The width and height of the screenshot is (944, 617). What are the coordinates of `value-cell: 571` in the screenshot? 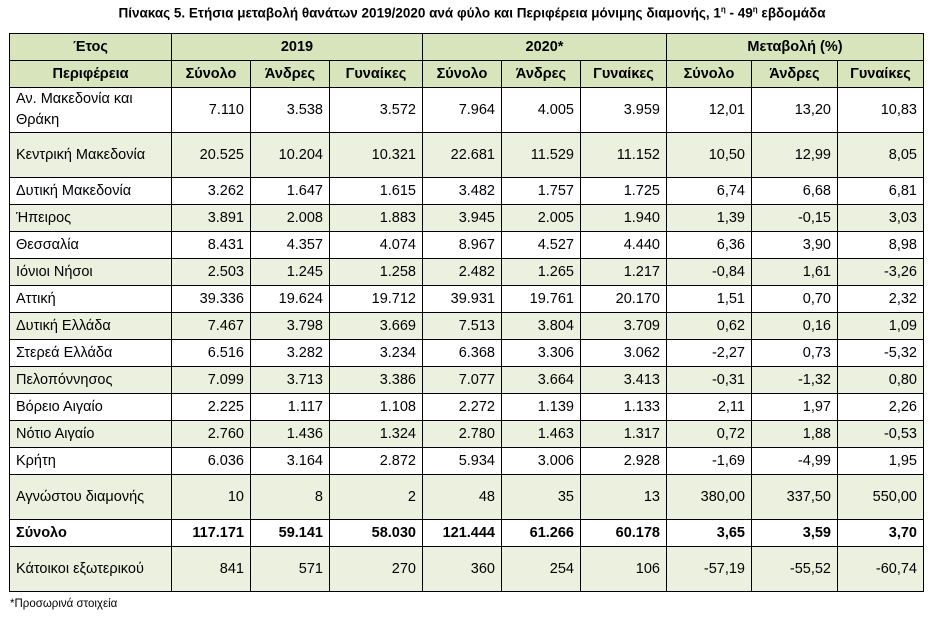 It's located at (290, 569).